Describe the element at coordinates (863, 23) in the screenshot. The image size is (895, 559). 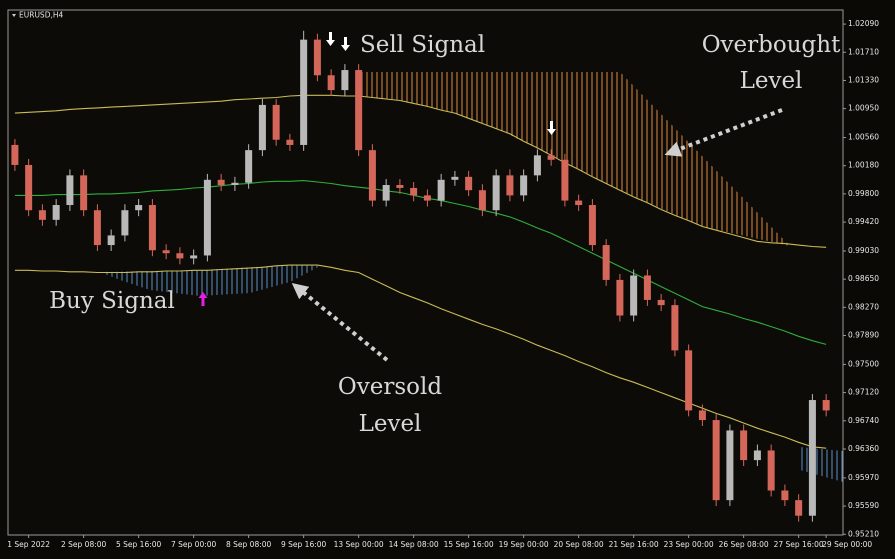
I see `y-tick-label: 1.02090` at that location.